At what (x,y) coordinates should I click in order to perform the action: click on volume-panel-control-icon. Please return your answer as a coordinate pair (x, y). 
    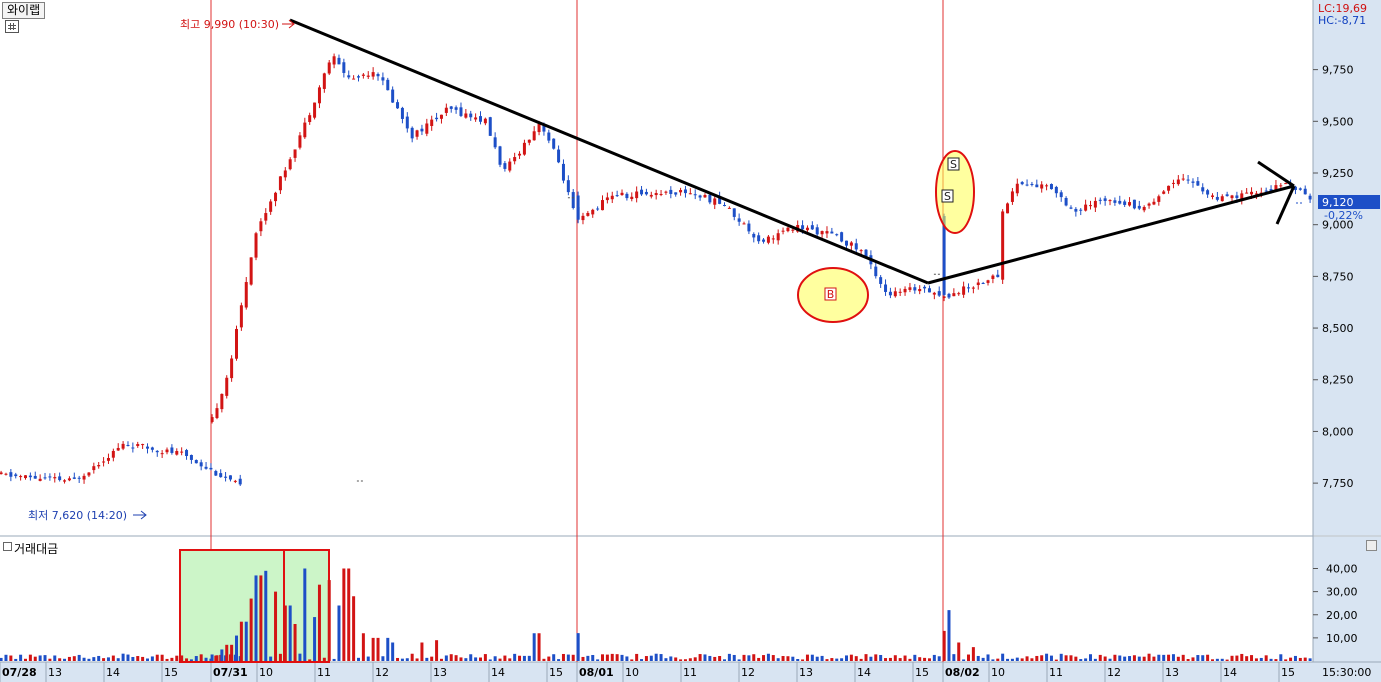
    Looking at the image, I should click on (1371, 545).